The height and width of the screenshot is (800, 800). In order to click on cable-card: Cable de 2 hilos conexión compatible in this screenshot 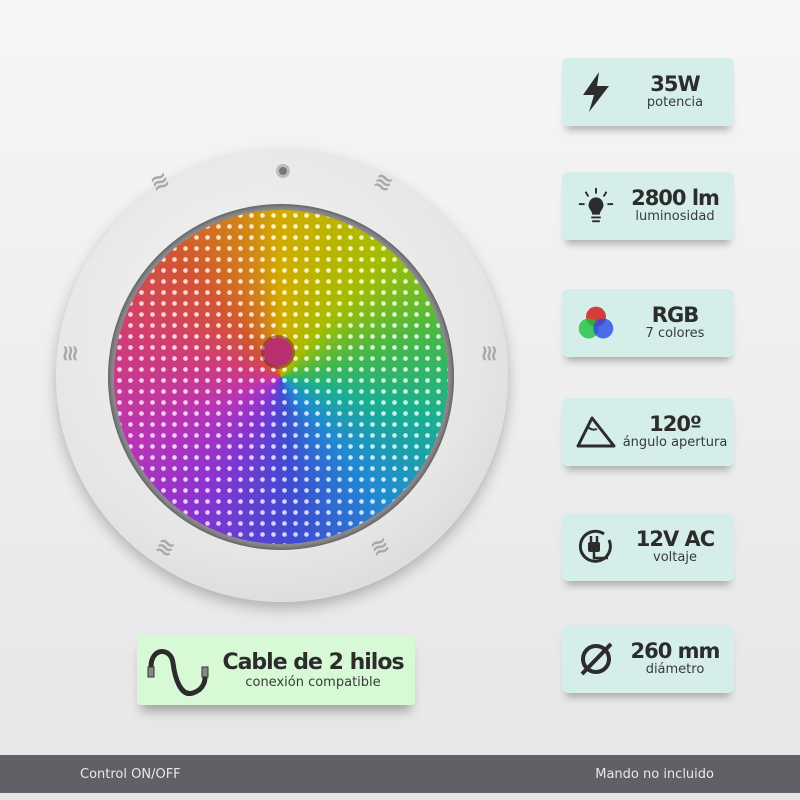, I will do `click(276, 670)`.